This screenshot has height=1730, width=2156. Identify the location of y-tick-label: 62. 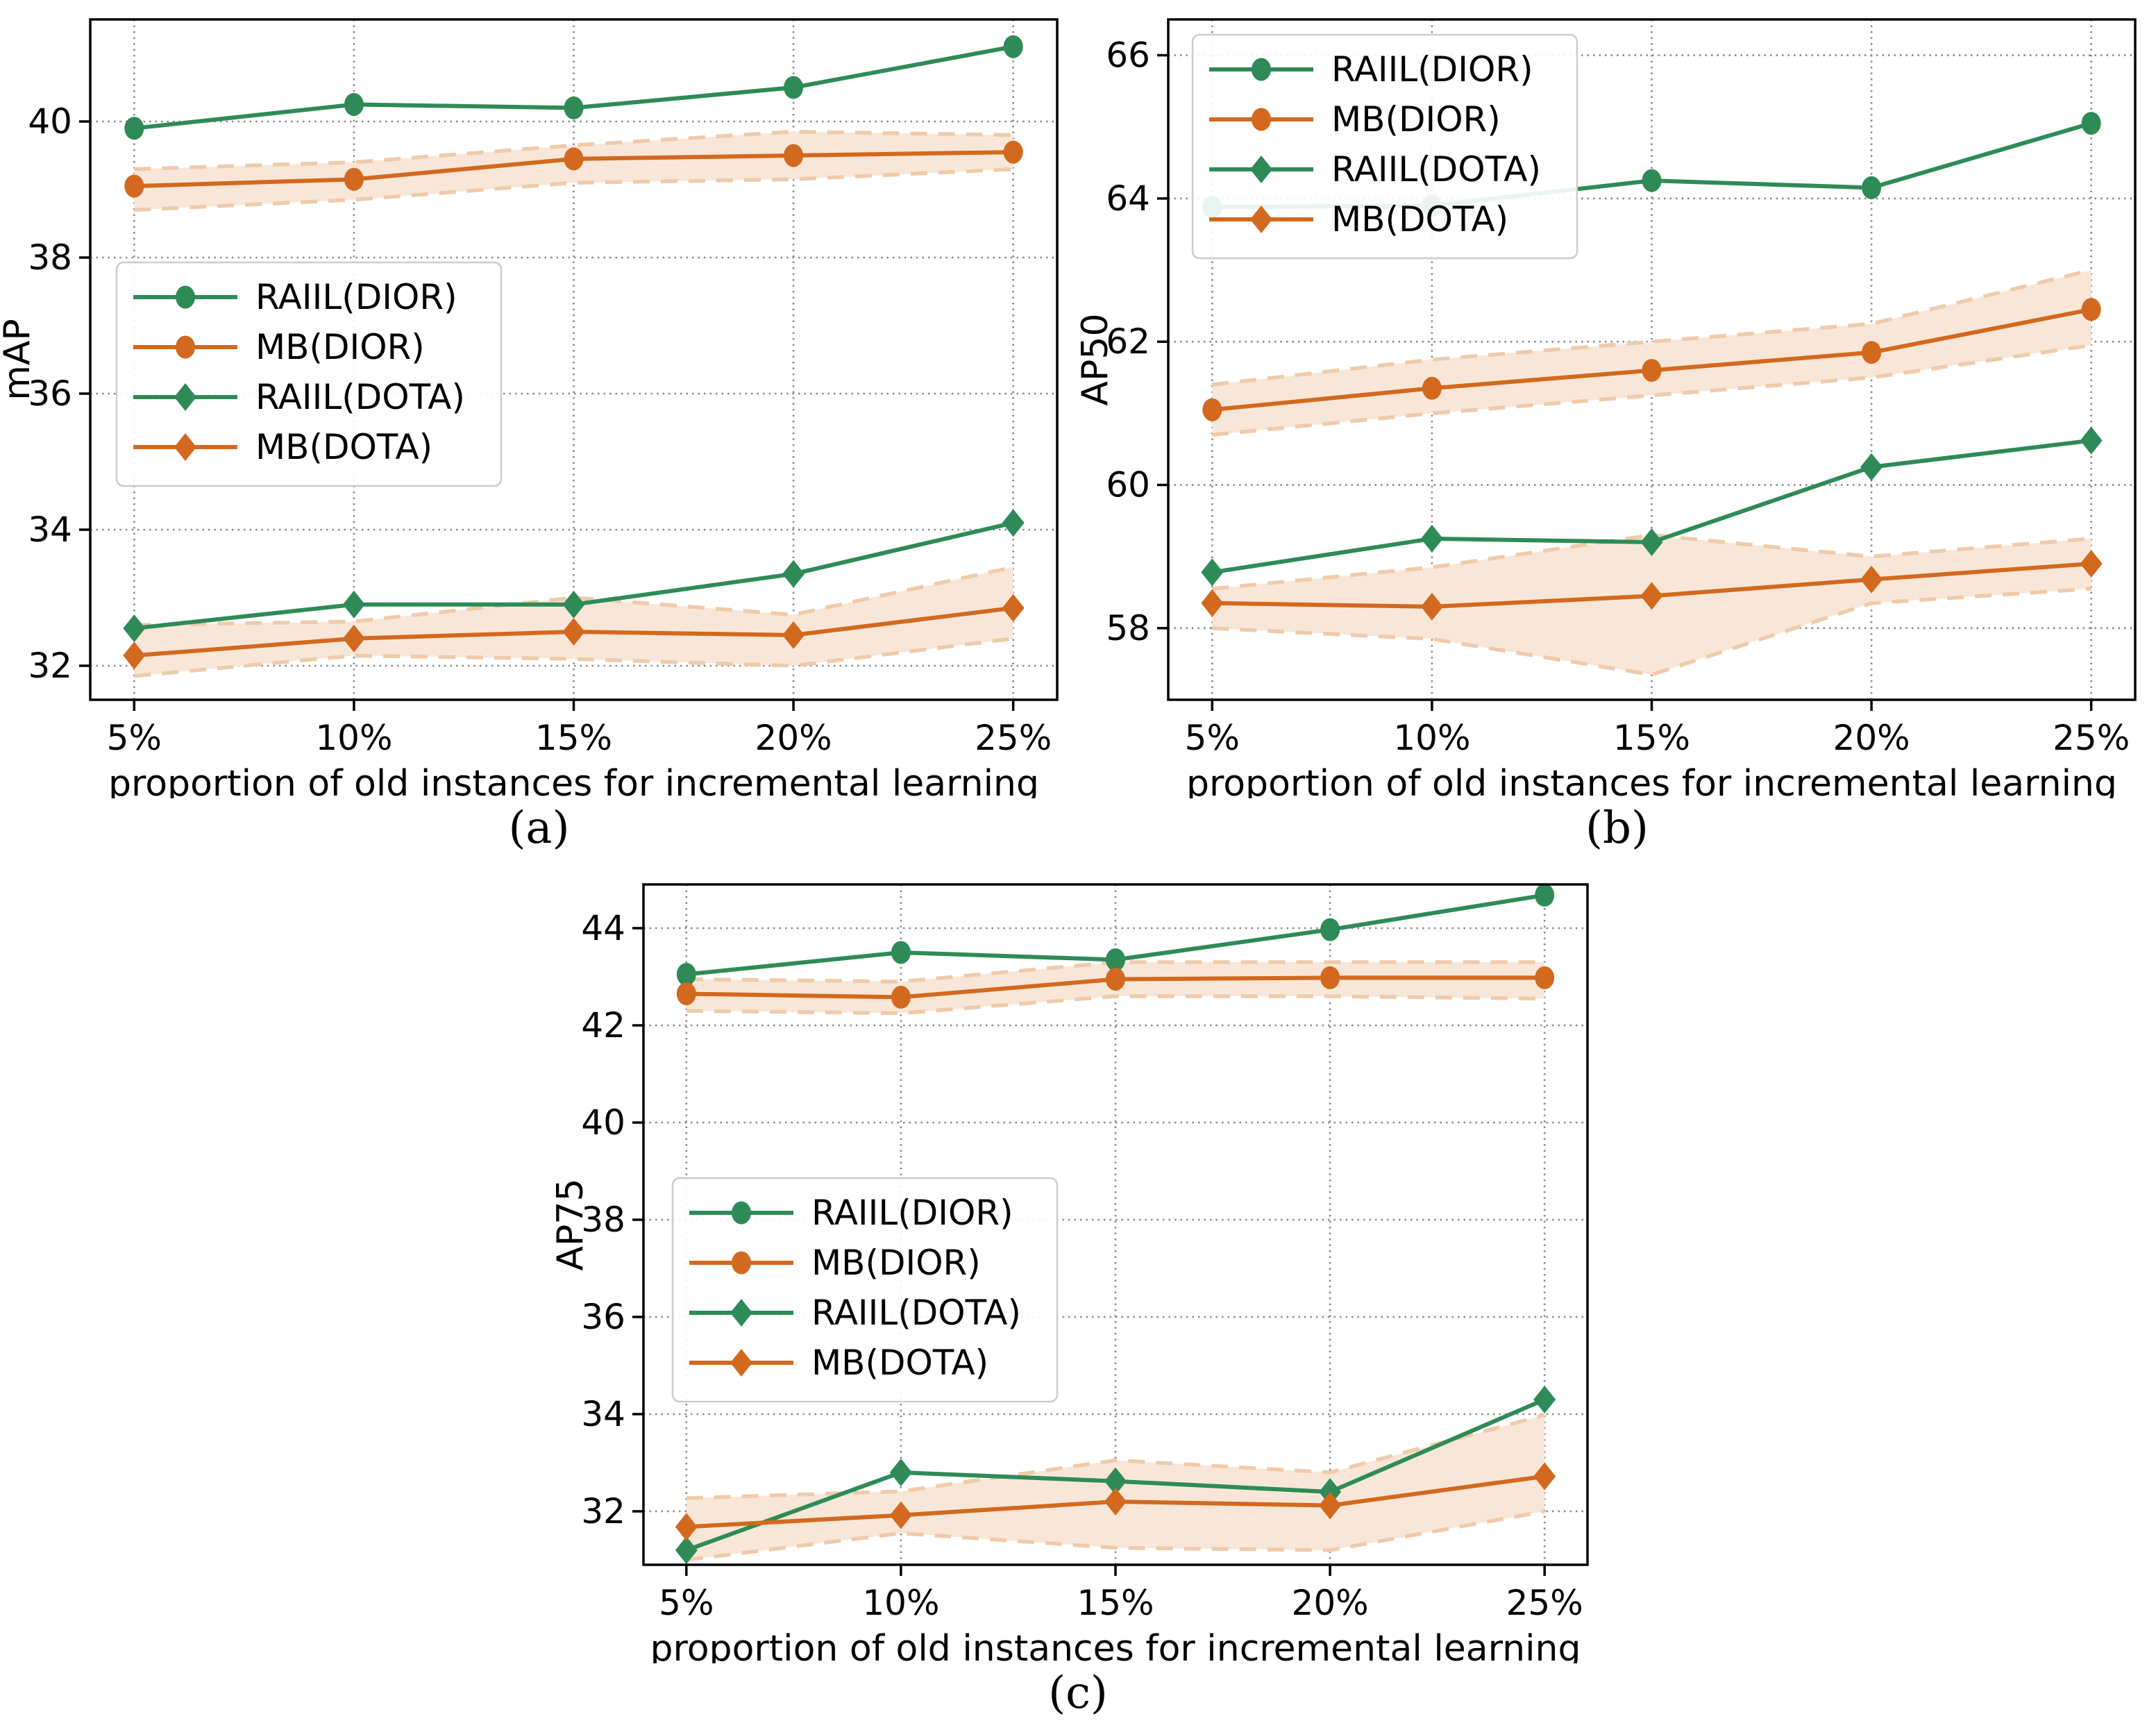
(1128, 341).